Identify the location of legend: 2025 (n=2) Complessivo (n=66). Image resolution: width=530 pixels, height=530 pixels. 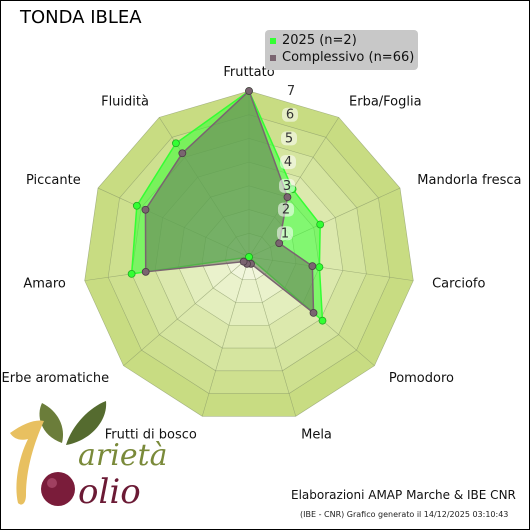
(341, 50).